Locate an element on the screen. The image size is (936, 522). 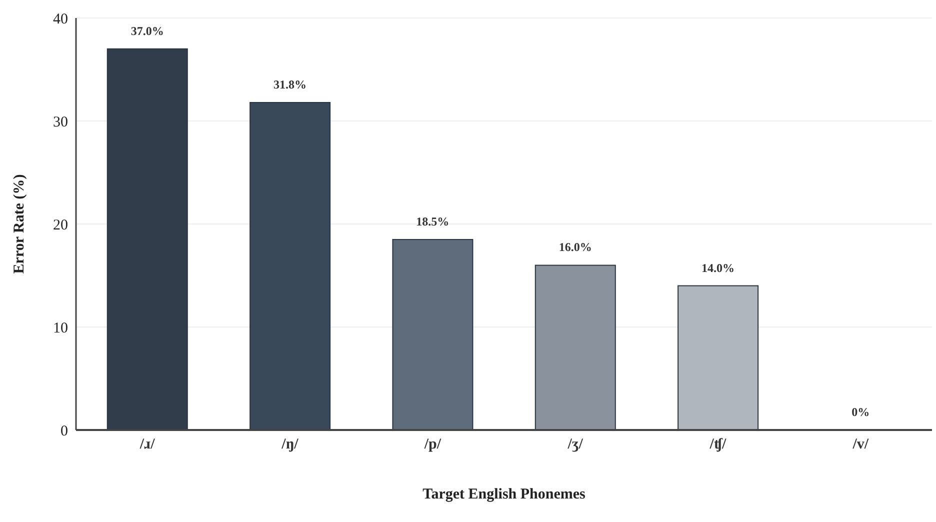
x-tick-label: /ʒ/ is located at coordinates (575, 444).